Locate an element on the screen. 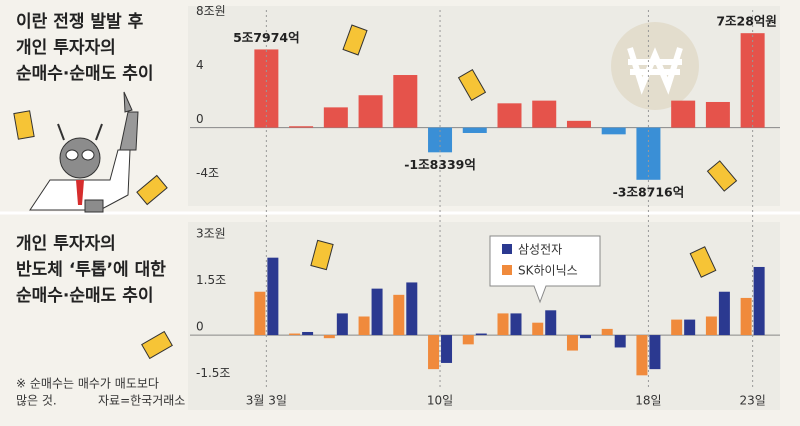 The width and height of the screenshot is (800, 426). legend is located at coordinates (545, 269).